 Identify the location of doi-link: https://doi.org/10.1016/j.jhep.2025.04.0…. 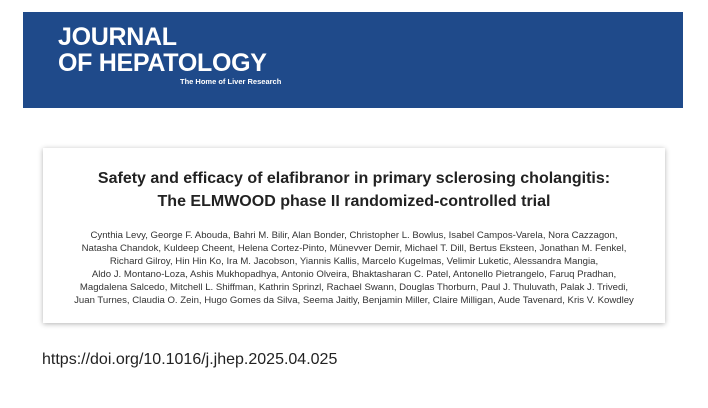
(190, 359).